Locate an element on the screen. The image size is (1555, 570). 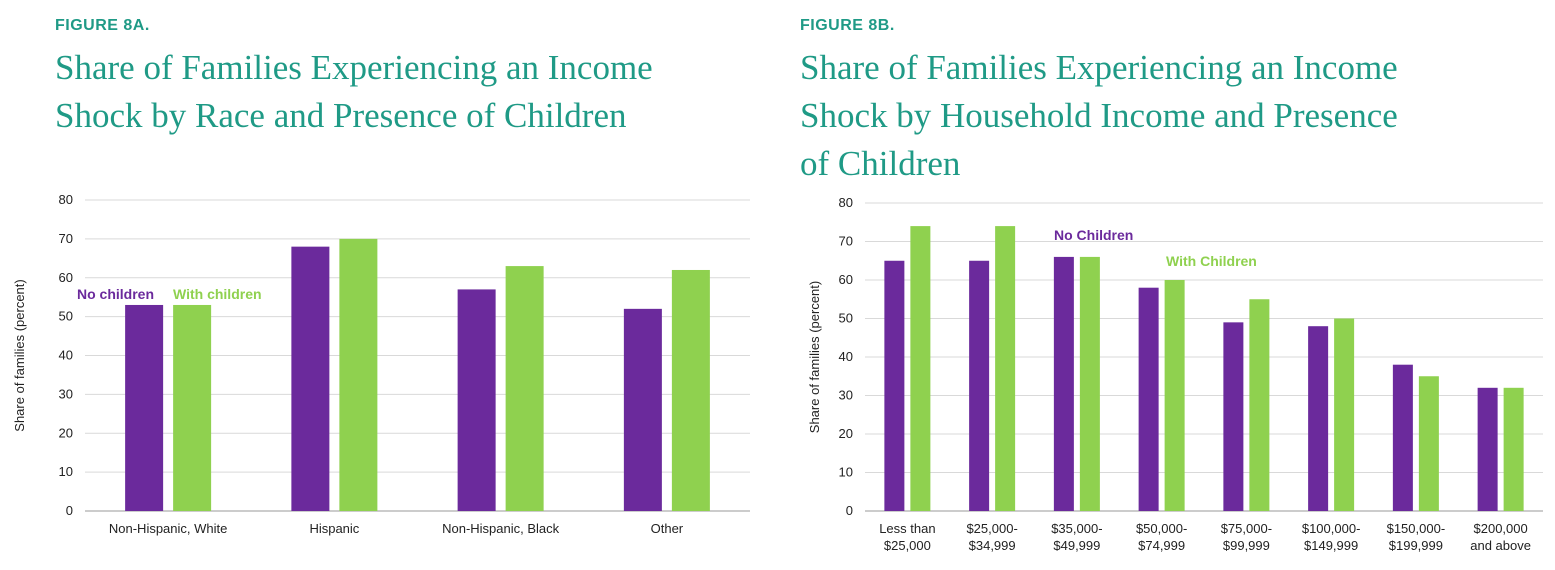
x-category-label: Non-Hispanic, White is located at coordinates (168, 528).